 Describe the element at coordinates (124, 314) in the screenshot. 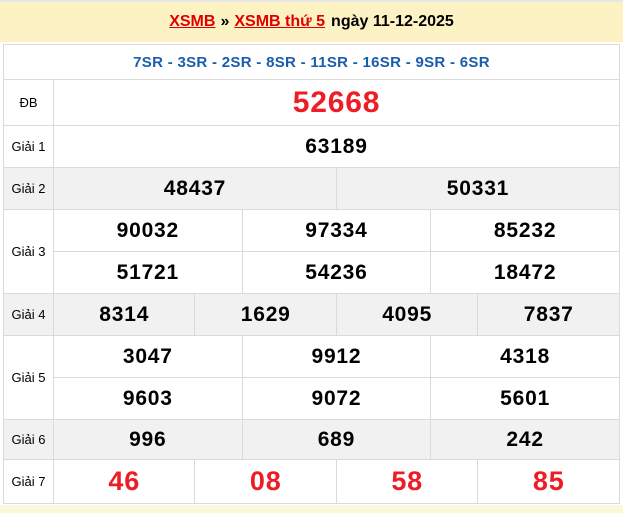

I see `prize-number-g4-1: 8314` at that location.